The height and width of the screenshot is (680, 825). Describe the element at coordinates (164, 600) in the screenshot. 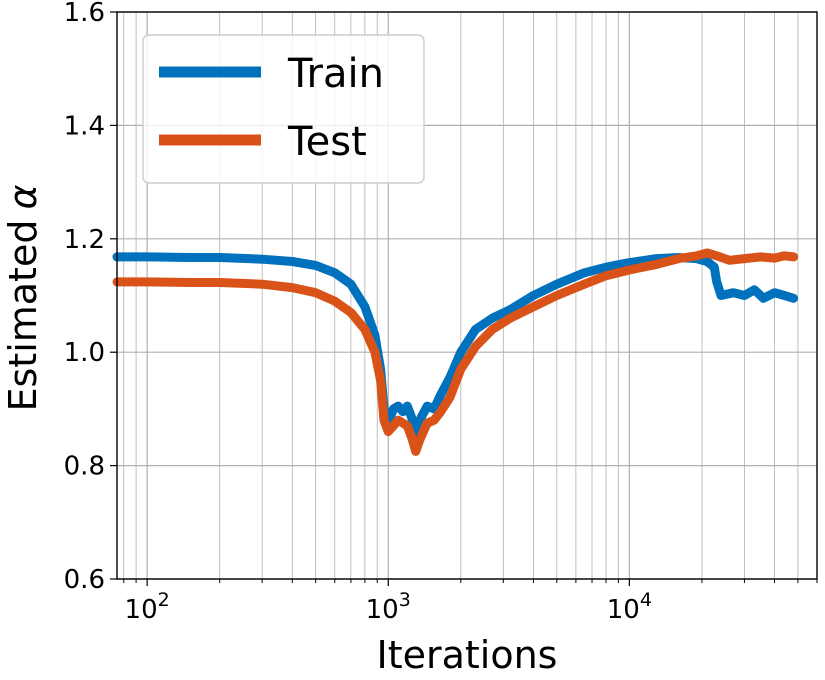

I see `x-tick-label-exponent: 2` at that location.